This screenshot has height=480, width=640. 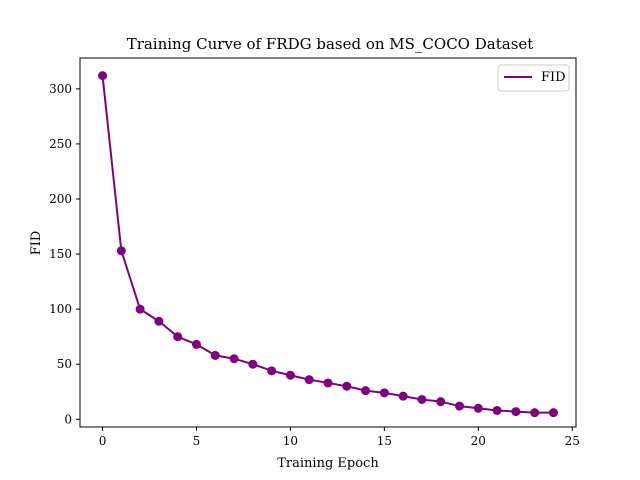 What do you see at coordinates (384, 441) in the screenshot?
I see `x-tick-label: 15` at bounding box center [384, 441].